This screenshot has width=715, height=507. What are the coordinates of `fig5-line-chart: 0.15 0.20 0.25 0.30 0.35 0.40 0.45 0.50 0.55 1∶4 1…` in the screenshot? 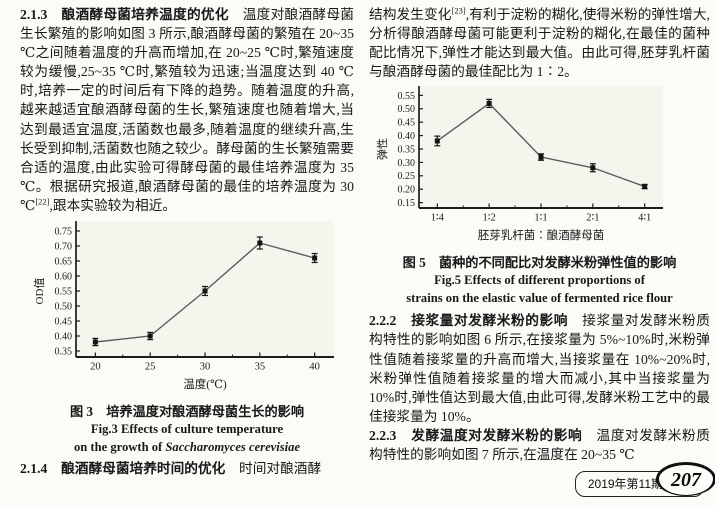 It's located at (519, 164).